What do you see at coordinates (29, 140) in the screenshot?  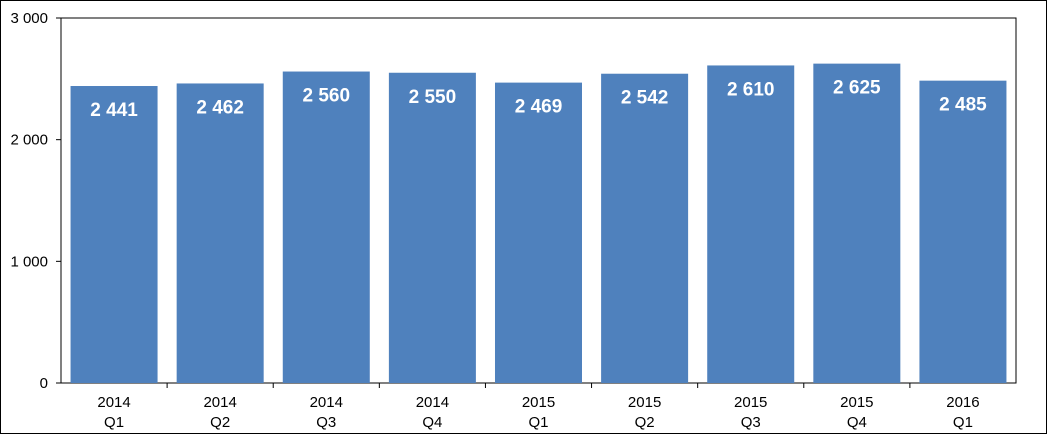 I see `y-tick-label: 2 000` at bounding box center [29, 140].